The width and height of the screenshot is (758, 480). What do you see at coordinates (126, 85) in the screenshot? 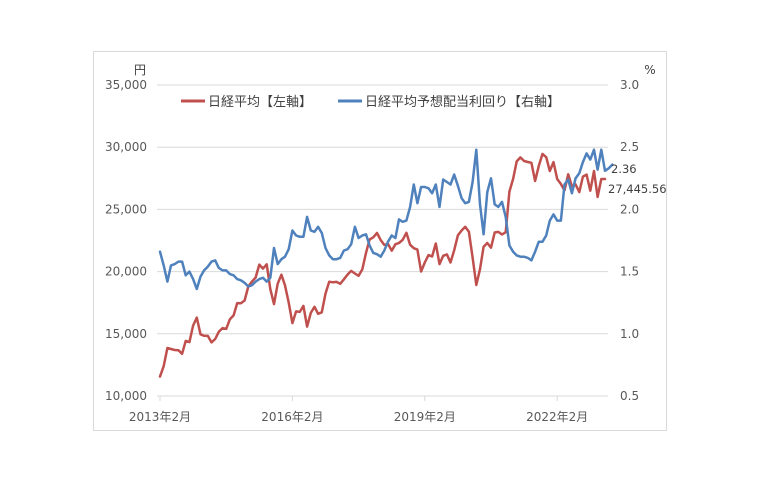
I see `left-tick-label: 35,000` at bounding box center [126, 85].